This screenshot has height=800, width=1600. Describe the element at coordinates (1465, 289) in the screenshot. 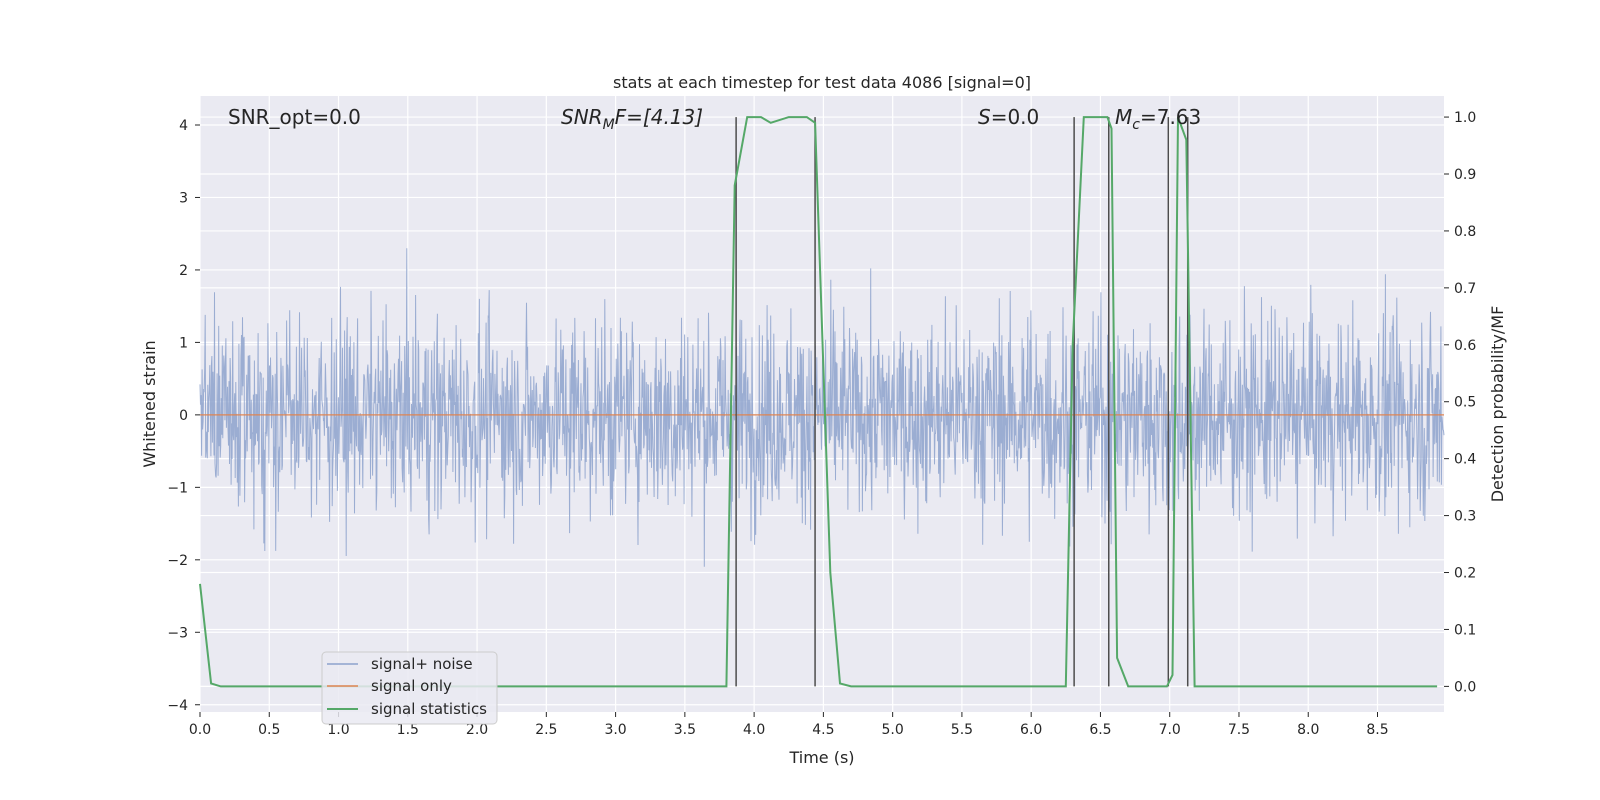

I see `y2-tick-label: 0.7` at that location.